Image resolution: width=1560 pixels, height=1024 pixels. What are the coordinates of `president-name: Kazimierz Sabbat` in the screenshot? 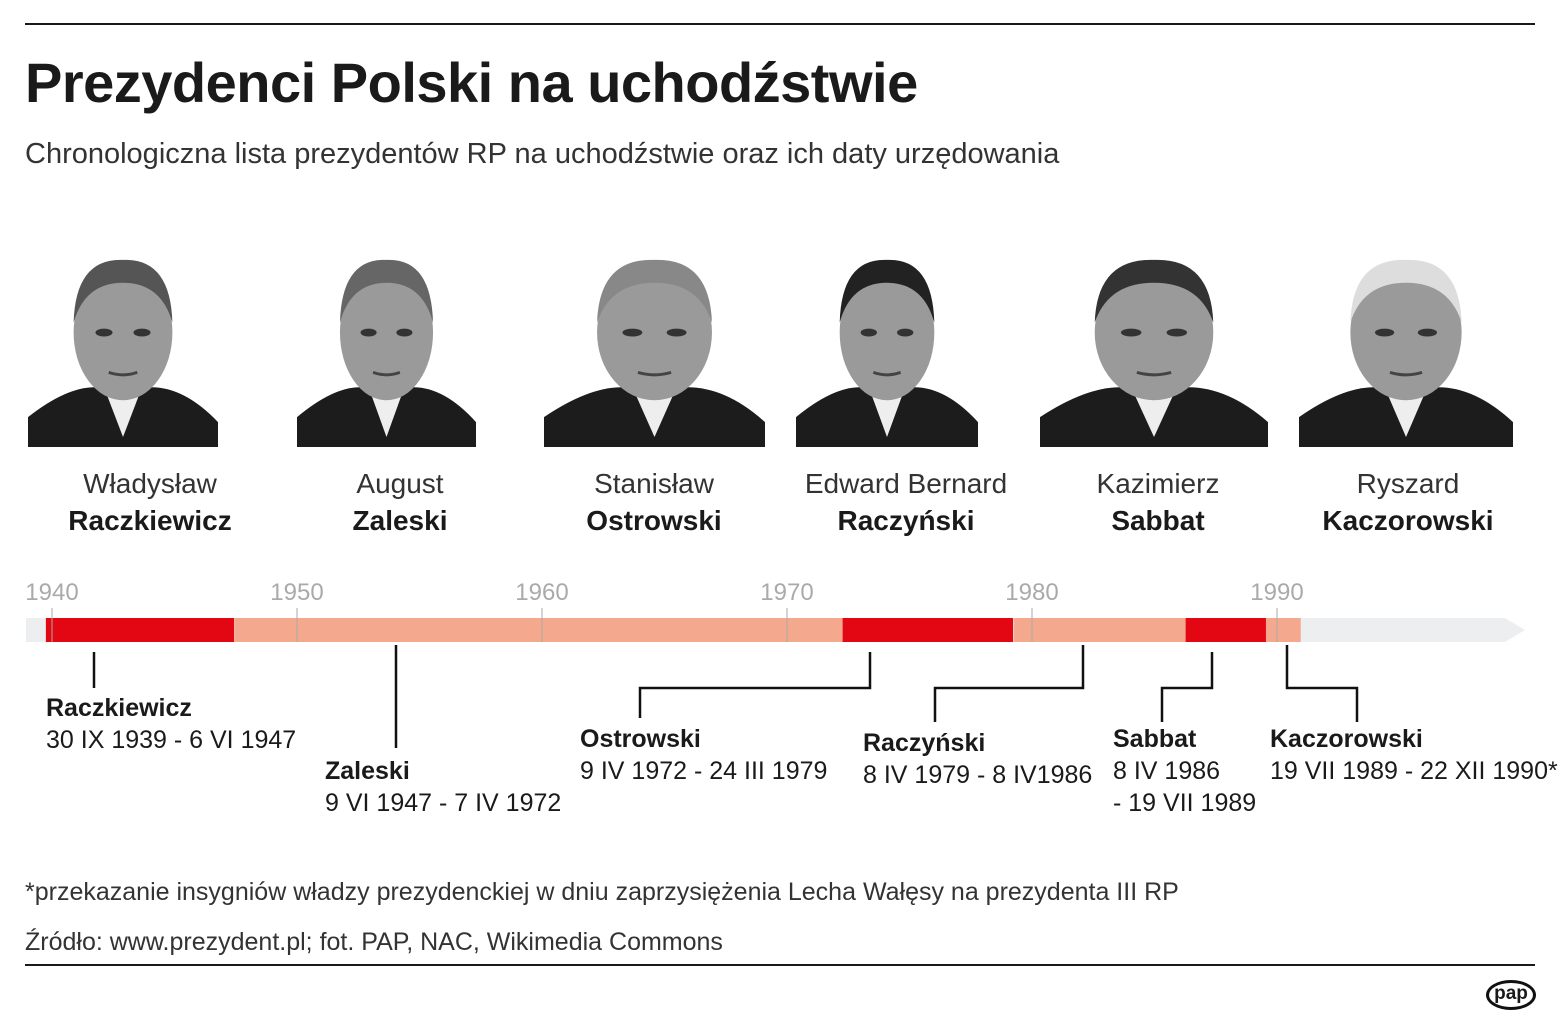 It's located at (1158, 502).